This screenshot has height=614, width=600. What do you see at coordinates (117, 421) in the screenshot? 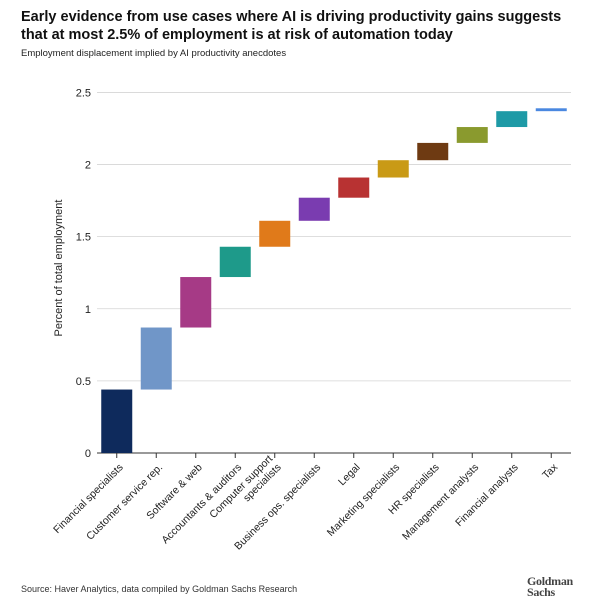
I see `bar-financial-specialists` at bounding box center [117, 421].